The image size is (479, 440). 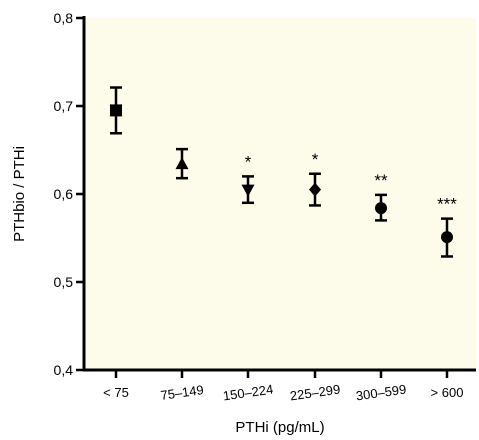 What do you see at coordinates (64, 18) in the screenshot?
I see `y-tick-label: 0,8` at bounding box center [64, 18].